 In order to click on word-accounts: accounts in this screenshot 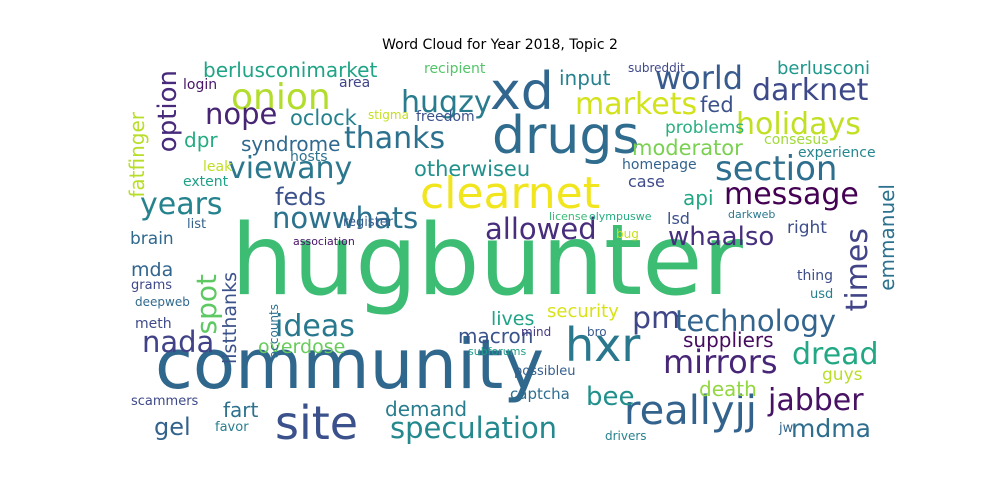, I will do `click(274, 331)`.